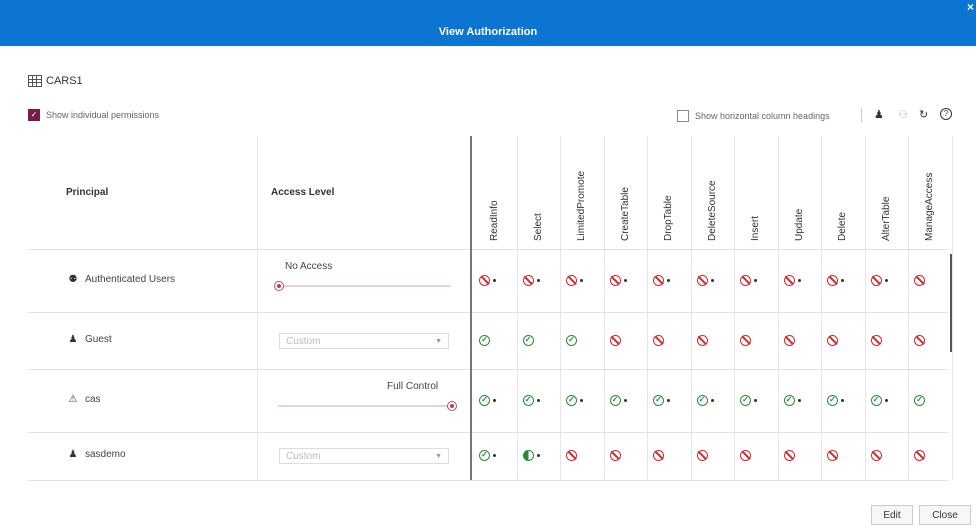 Image resolution: width=976 pixels, height=528 pixels. I want to click on permission-column-header: DropTable, so click(668, 218).